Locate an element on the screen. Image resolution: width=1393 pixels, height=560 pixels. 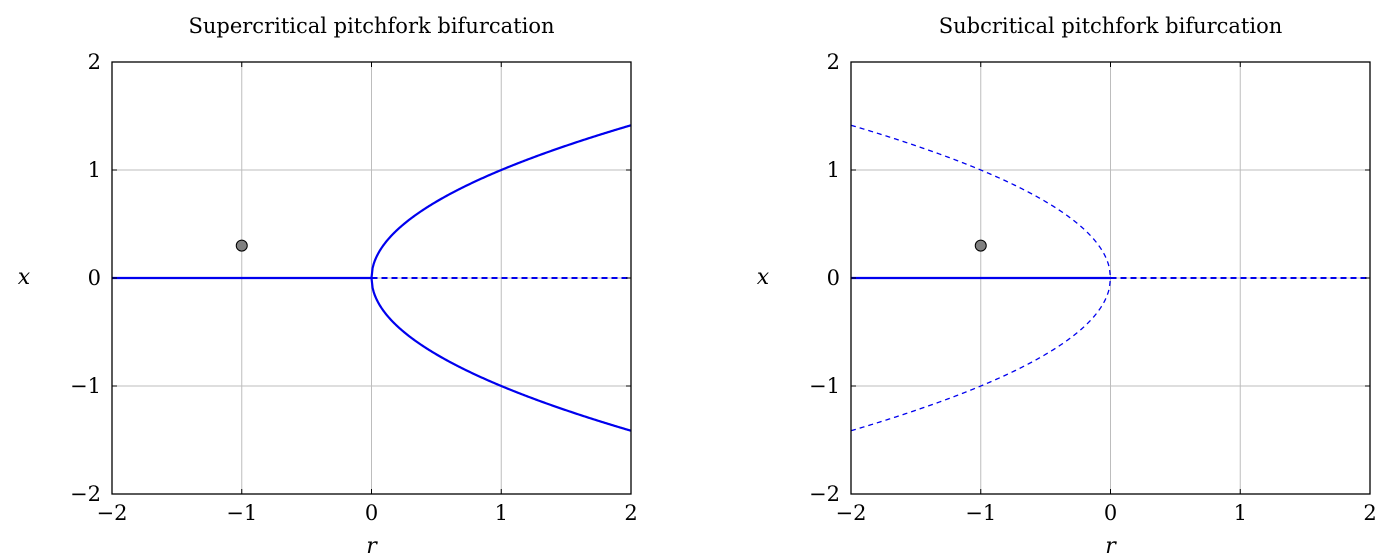
chart-title: Supercritical pitchfork bifurcation is located at coordinates (371, 26).